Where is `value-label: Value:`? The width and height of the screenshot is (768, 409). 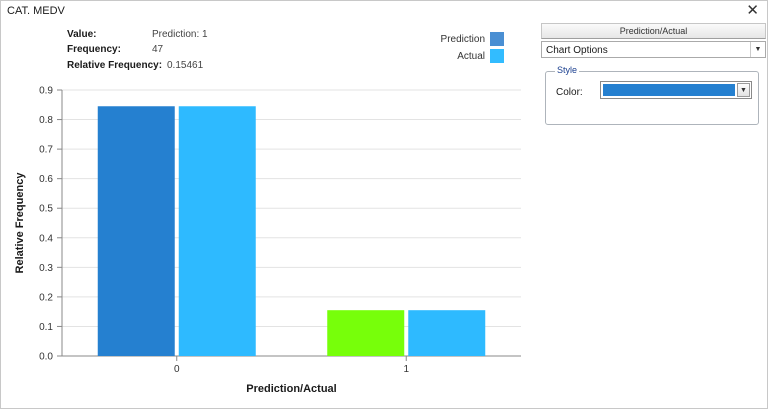
value-label: Value: is located at coordinates (82, 34).